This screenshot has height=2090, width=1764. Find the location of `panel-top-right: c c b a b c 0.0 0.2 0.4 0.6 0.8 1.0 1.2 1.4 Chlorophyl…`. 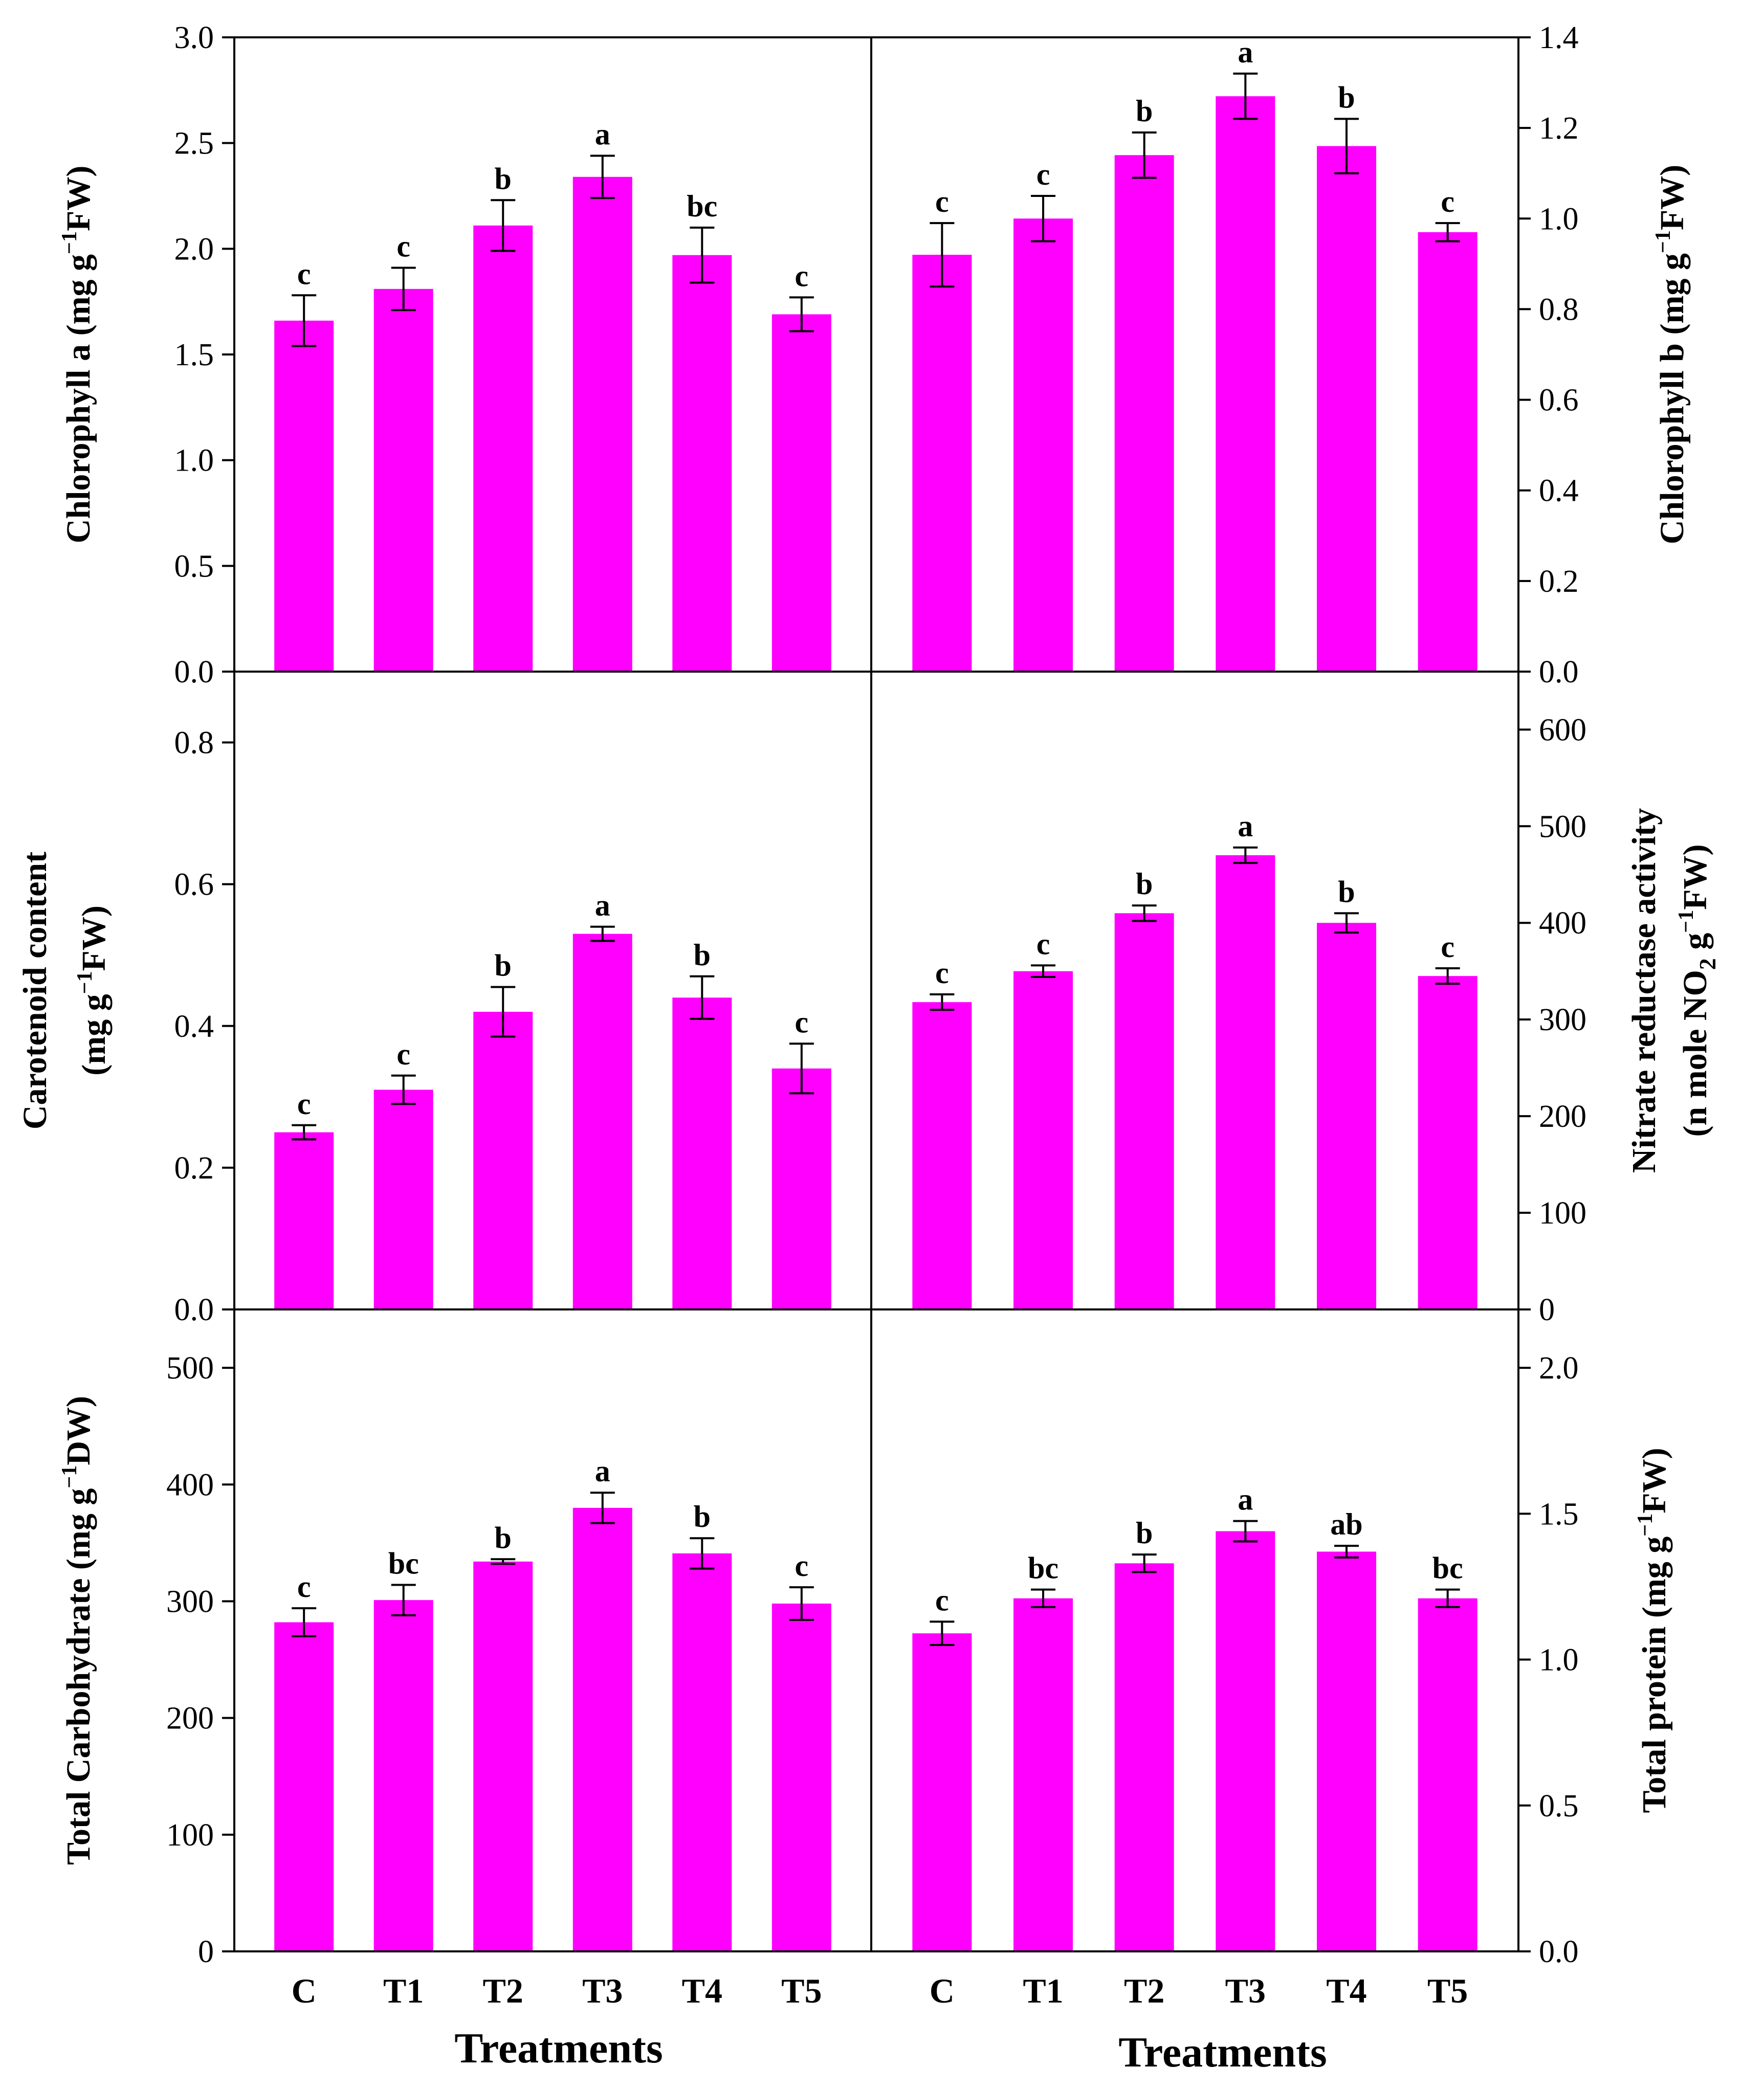

panel-top-right: c c b a b c 0.0 0.2 0.4 0.6 0.8 1.0 1.2 1.4 Chlorophyl… is located at coordinates (1280, 355).